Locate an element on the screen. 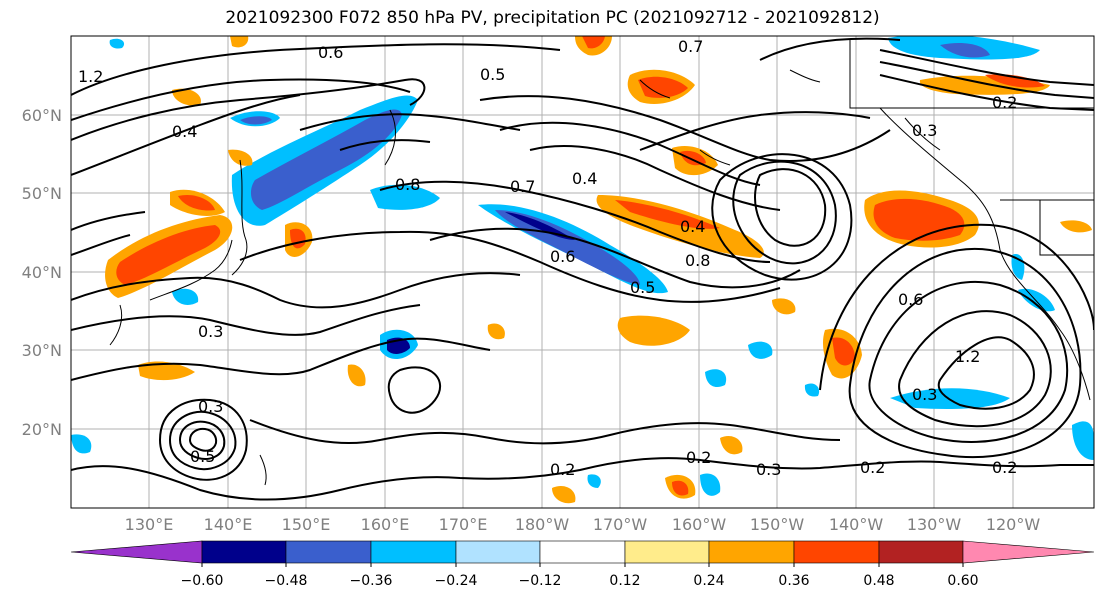 The image size is (1105, 601). lon-label: 130°E is located at coordinates (149, 524).